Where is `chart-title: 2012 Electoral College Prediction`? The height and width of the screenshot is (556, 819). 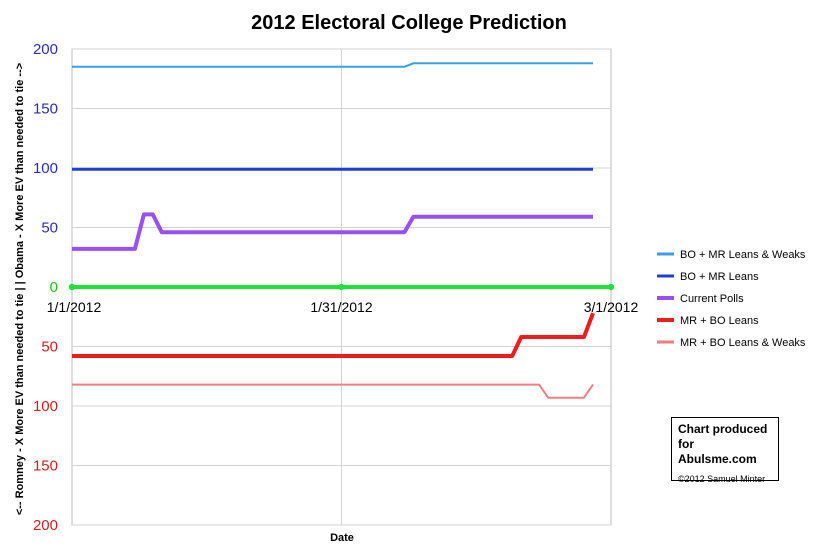
chart-title: 2012 Electoral College Prediction is located at coordinates (409, 23).